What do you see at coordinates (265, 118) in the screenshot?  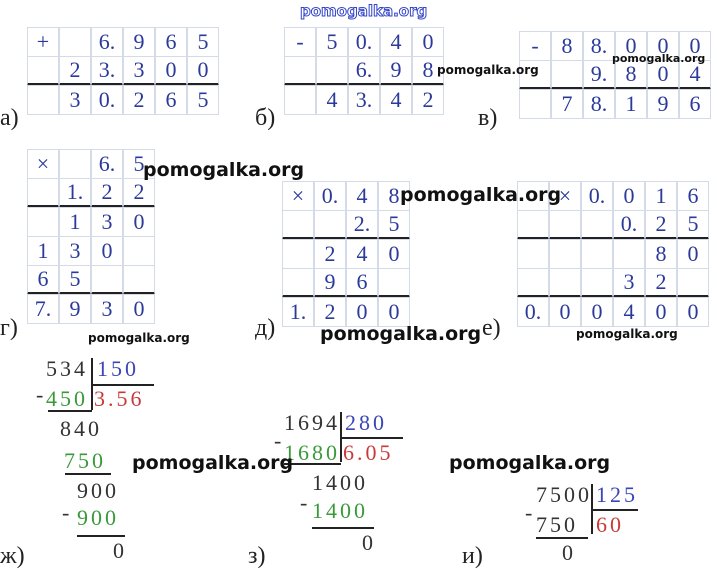 I see `label-b: б)` at bounding box center [265, 118].